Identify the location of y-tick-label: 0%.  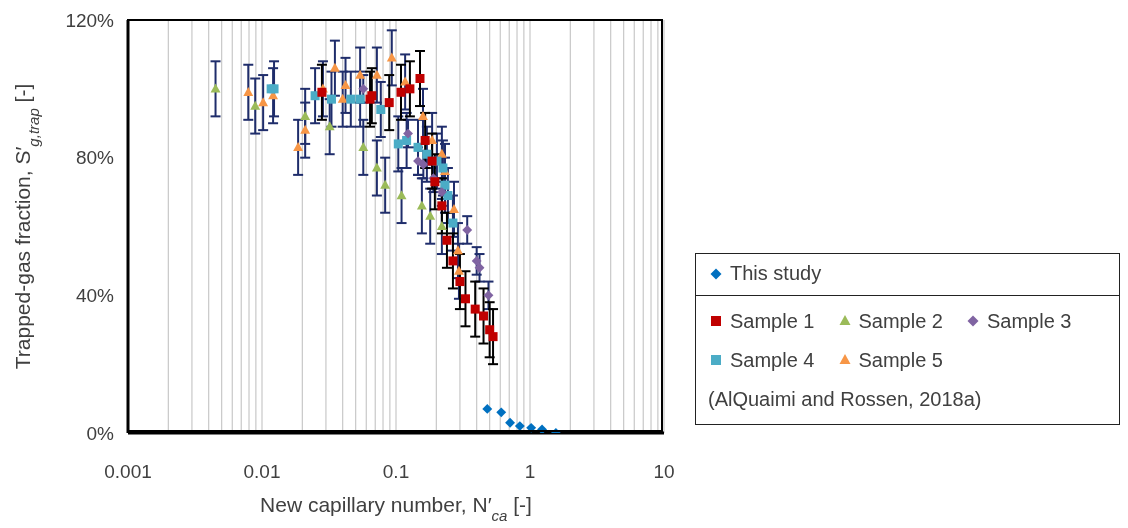
(100, 433).